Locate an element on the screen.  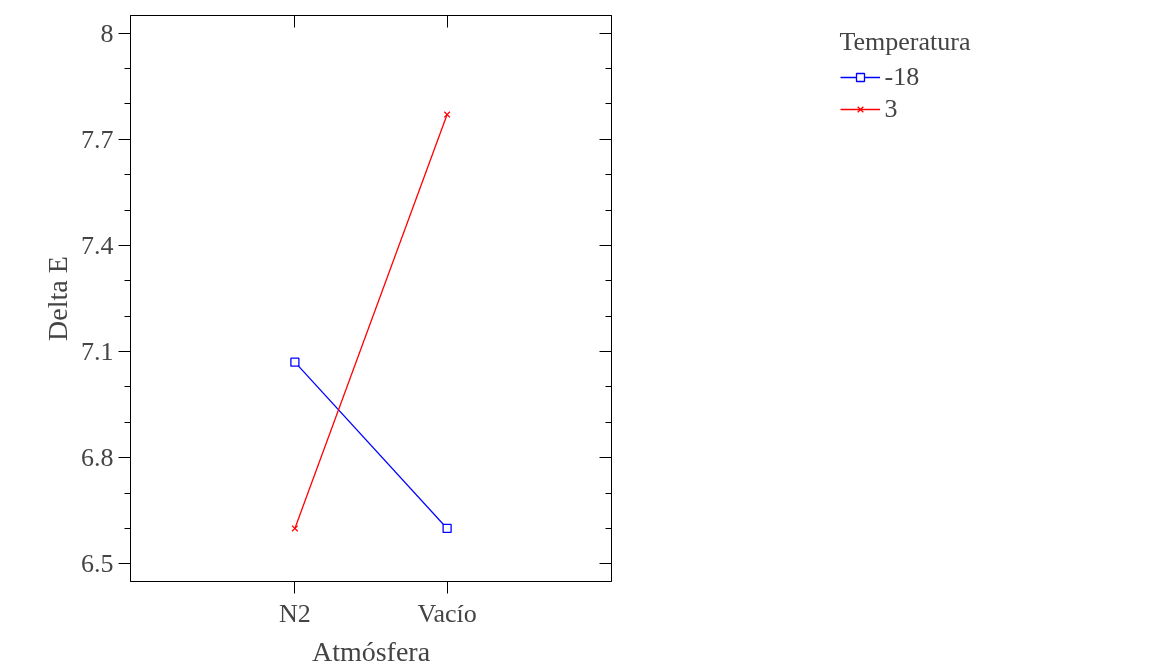
legend-title: Temperatura is located at coordinates (905, 42).